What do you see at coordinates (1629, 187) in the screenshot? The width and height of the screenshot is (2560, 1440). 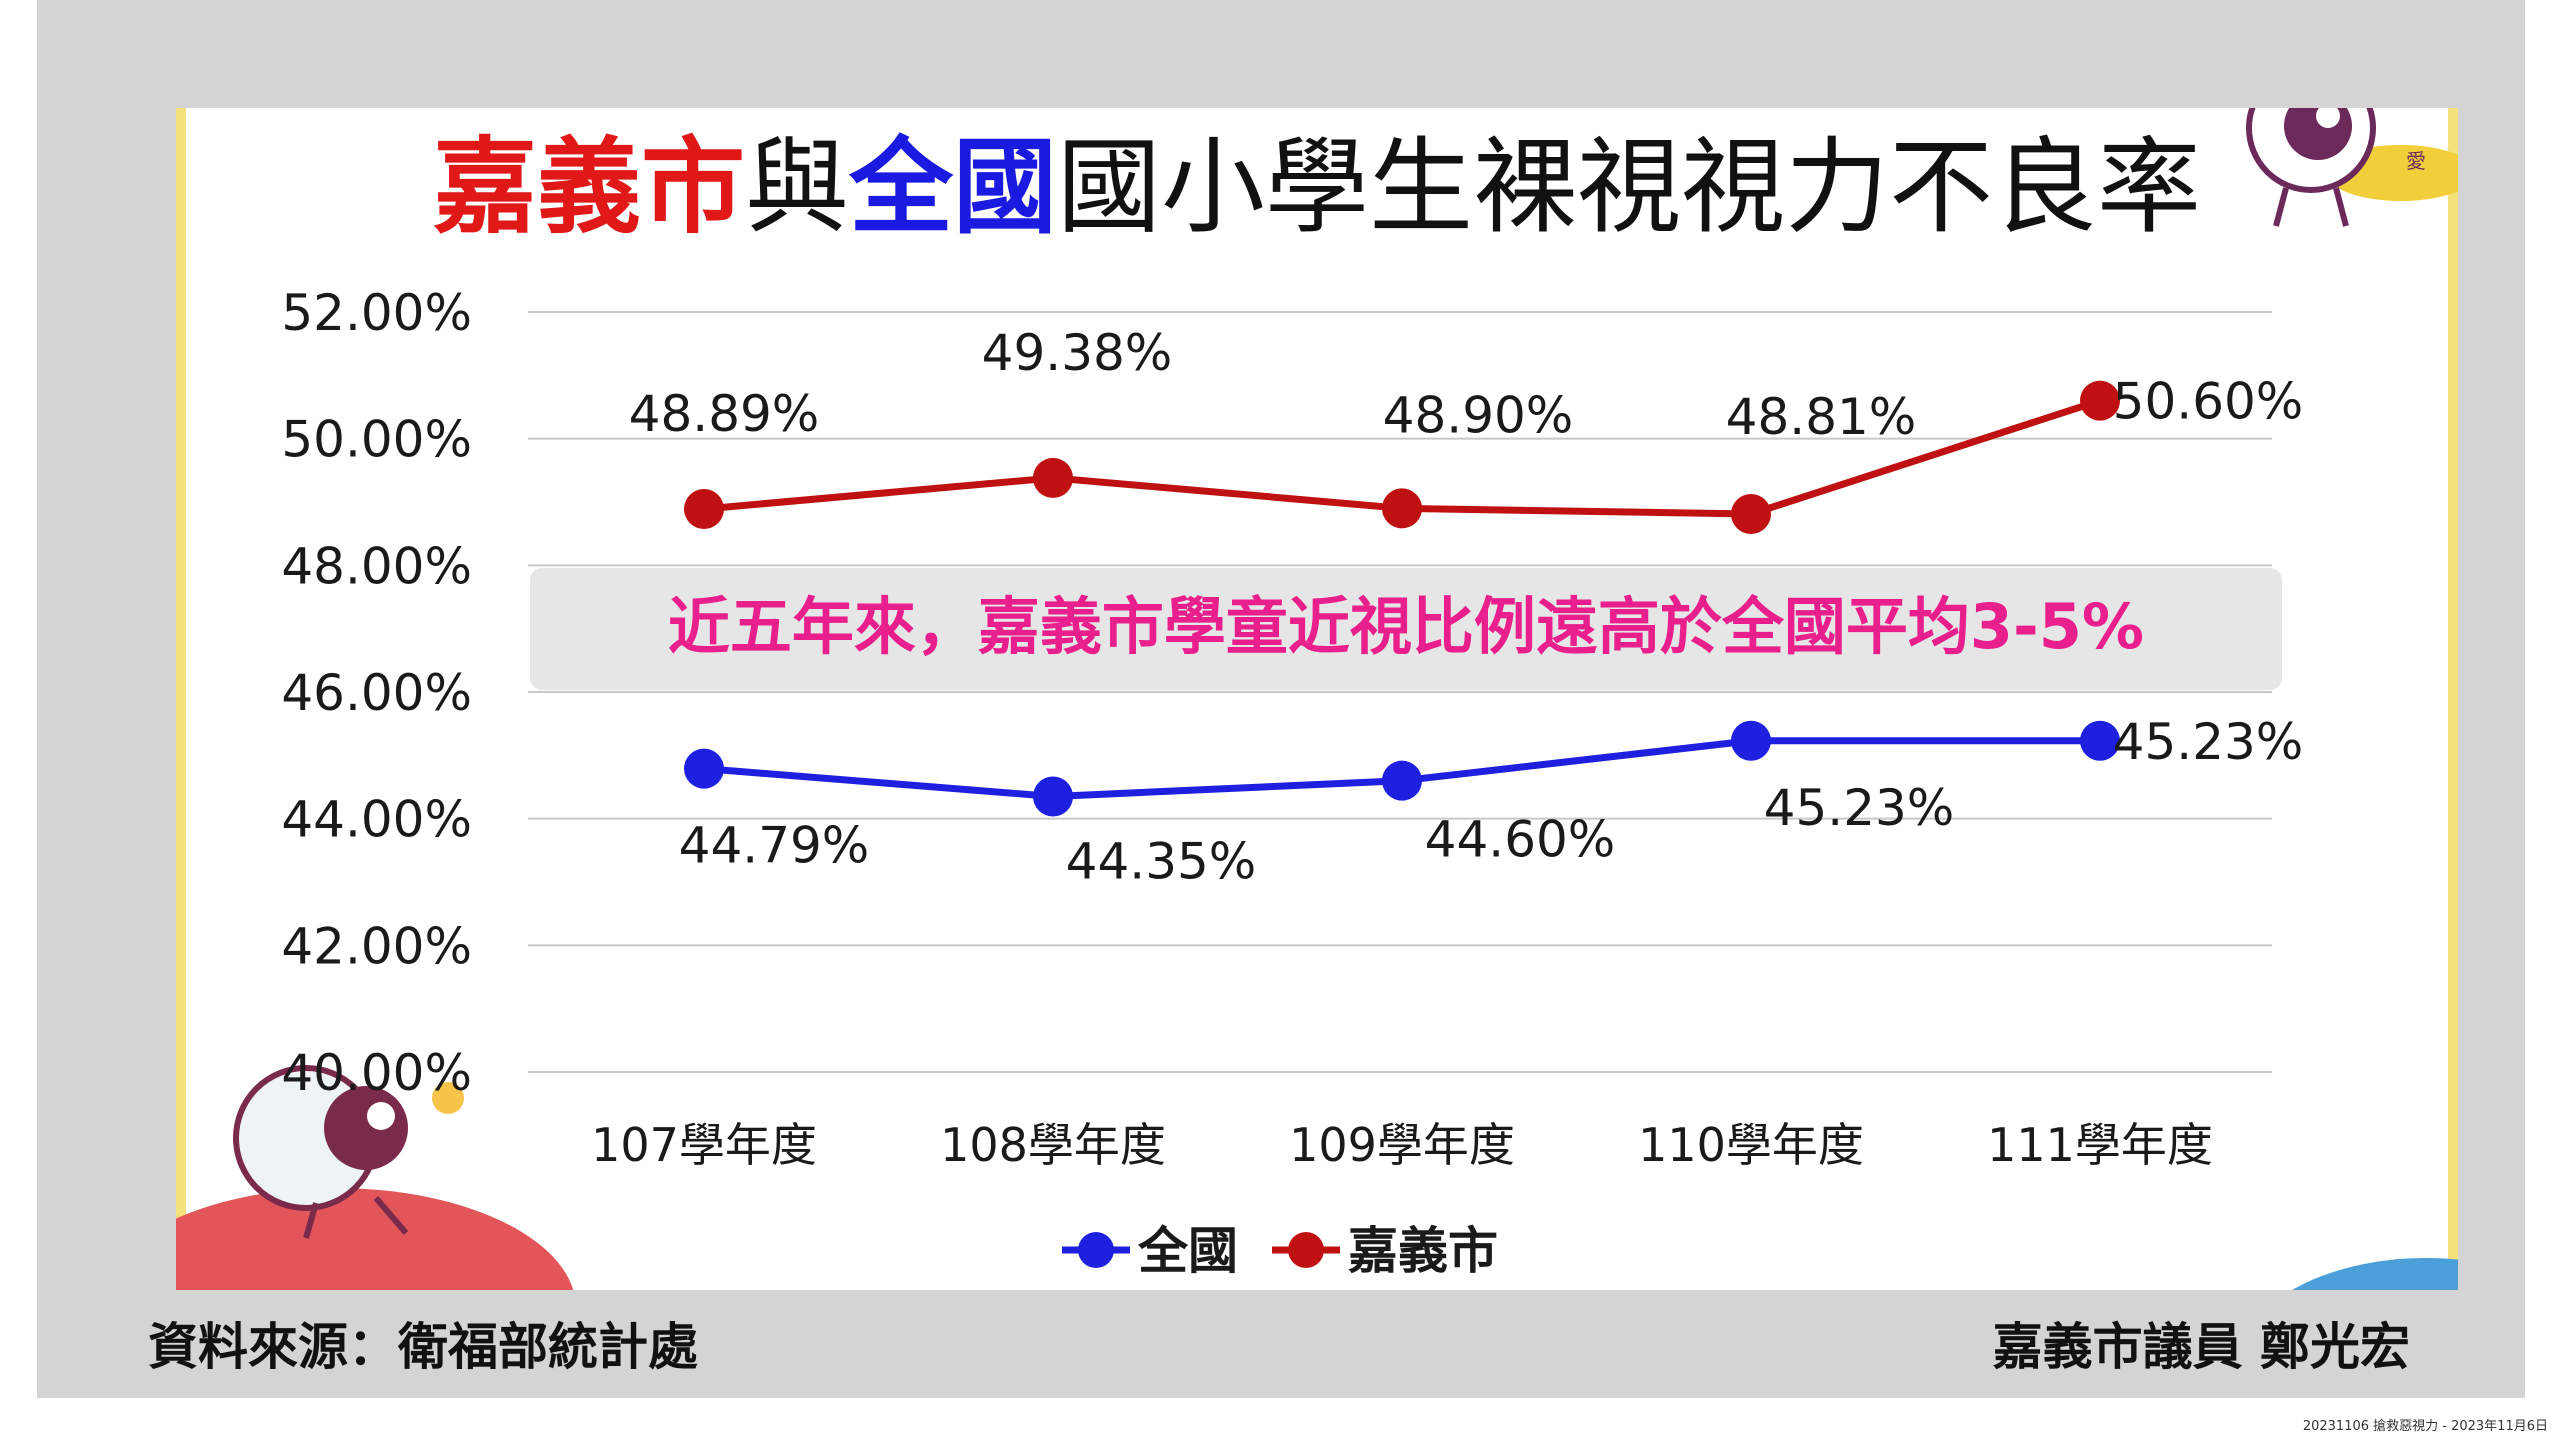 I see `title-subject: 國小學生裸視視力不良率` at bounding box center [1629, 187].